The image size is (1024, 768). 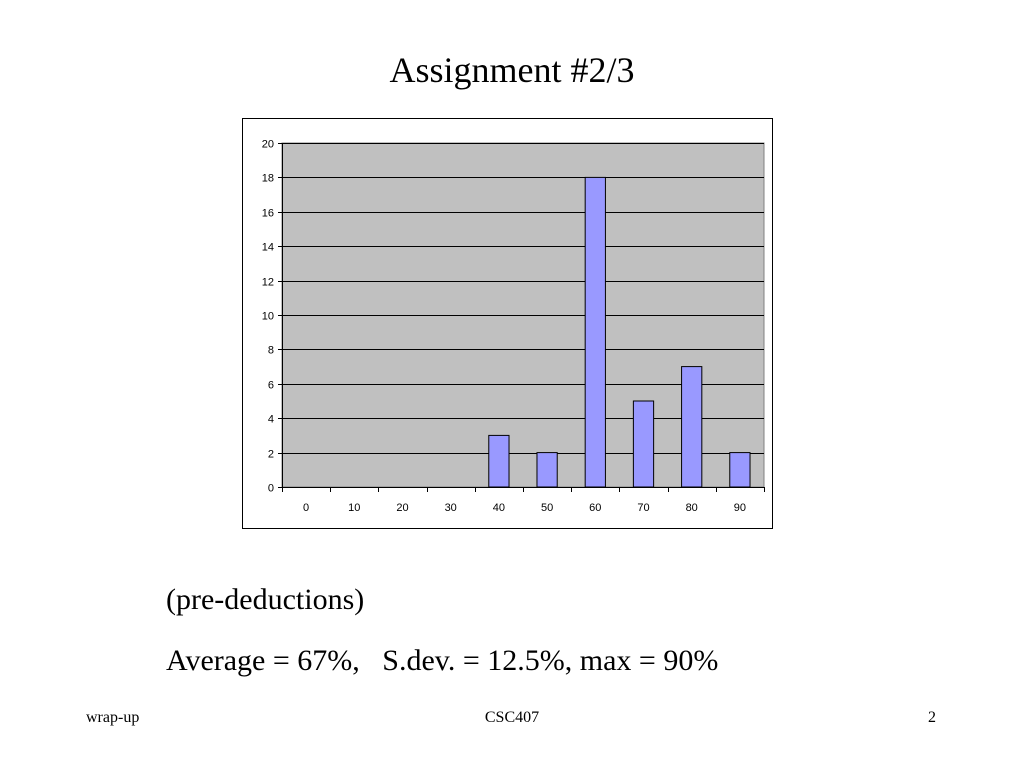 What do you see at coordinates (268, 145) in the screenshot?
I see `y-tick-label: 20` at bounding box center [268, 145].